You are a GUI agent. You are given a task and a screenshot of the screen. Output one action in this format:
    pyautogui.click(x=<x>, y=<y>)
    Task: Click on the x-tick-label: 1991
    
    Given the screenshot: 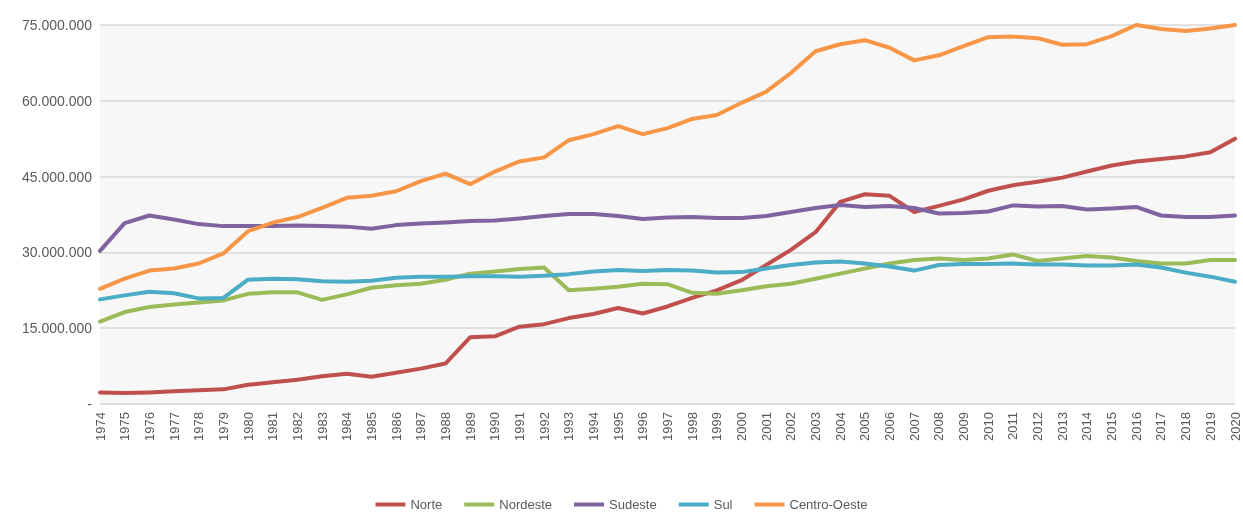 What is the action you would take?
    pyautogui.click(x=519, y=426)
    